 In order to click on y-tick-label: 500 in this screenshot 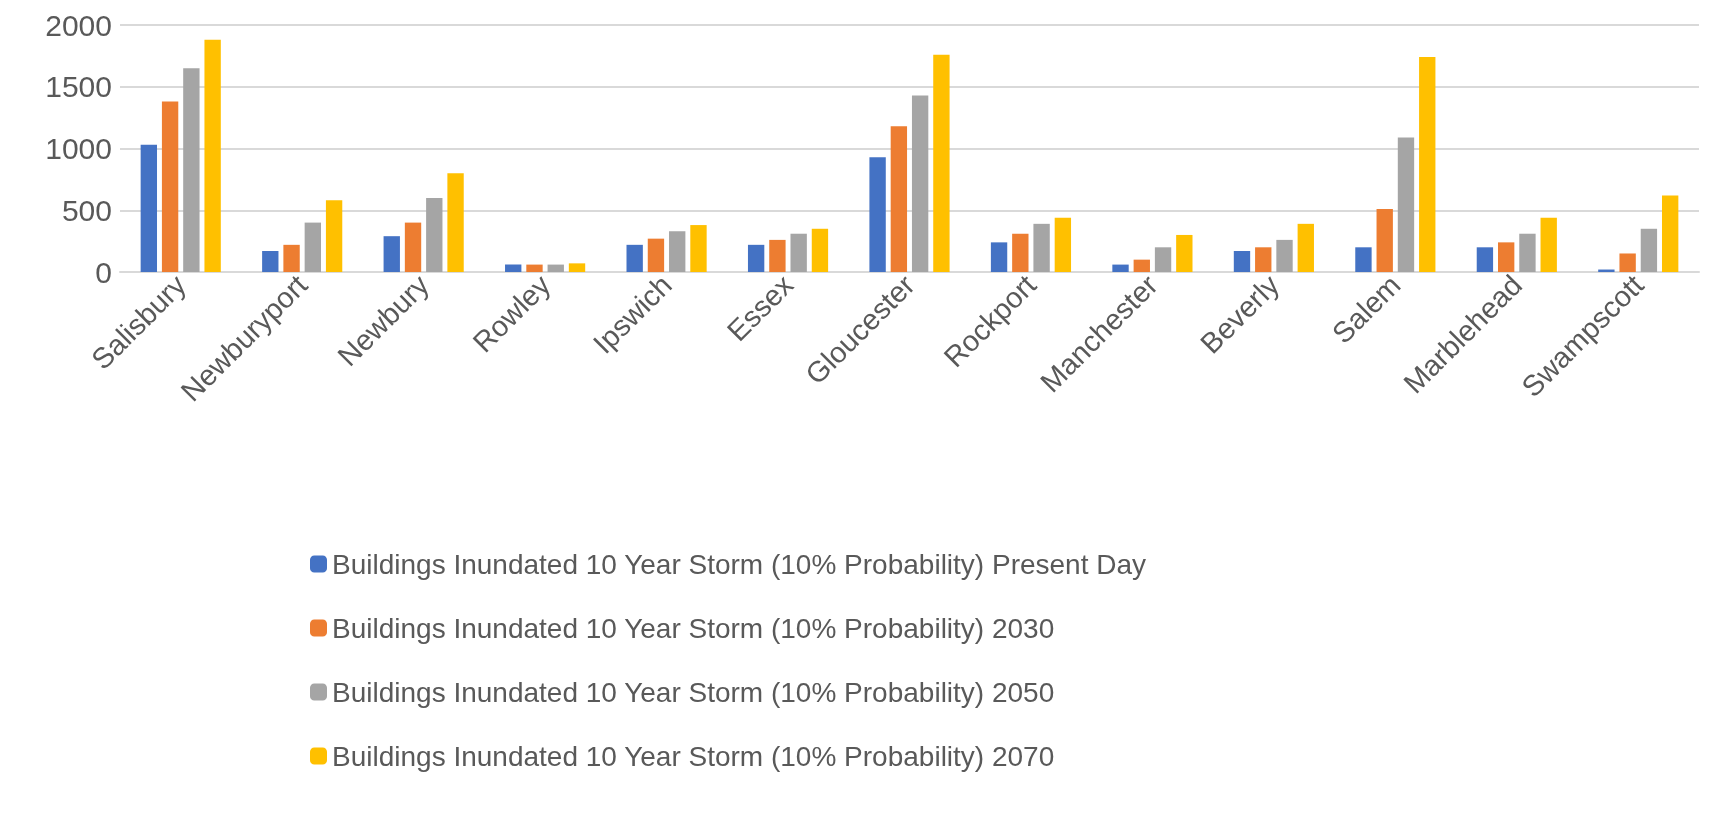, I will do `click(86, 210)`.